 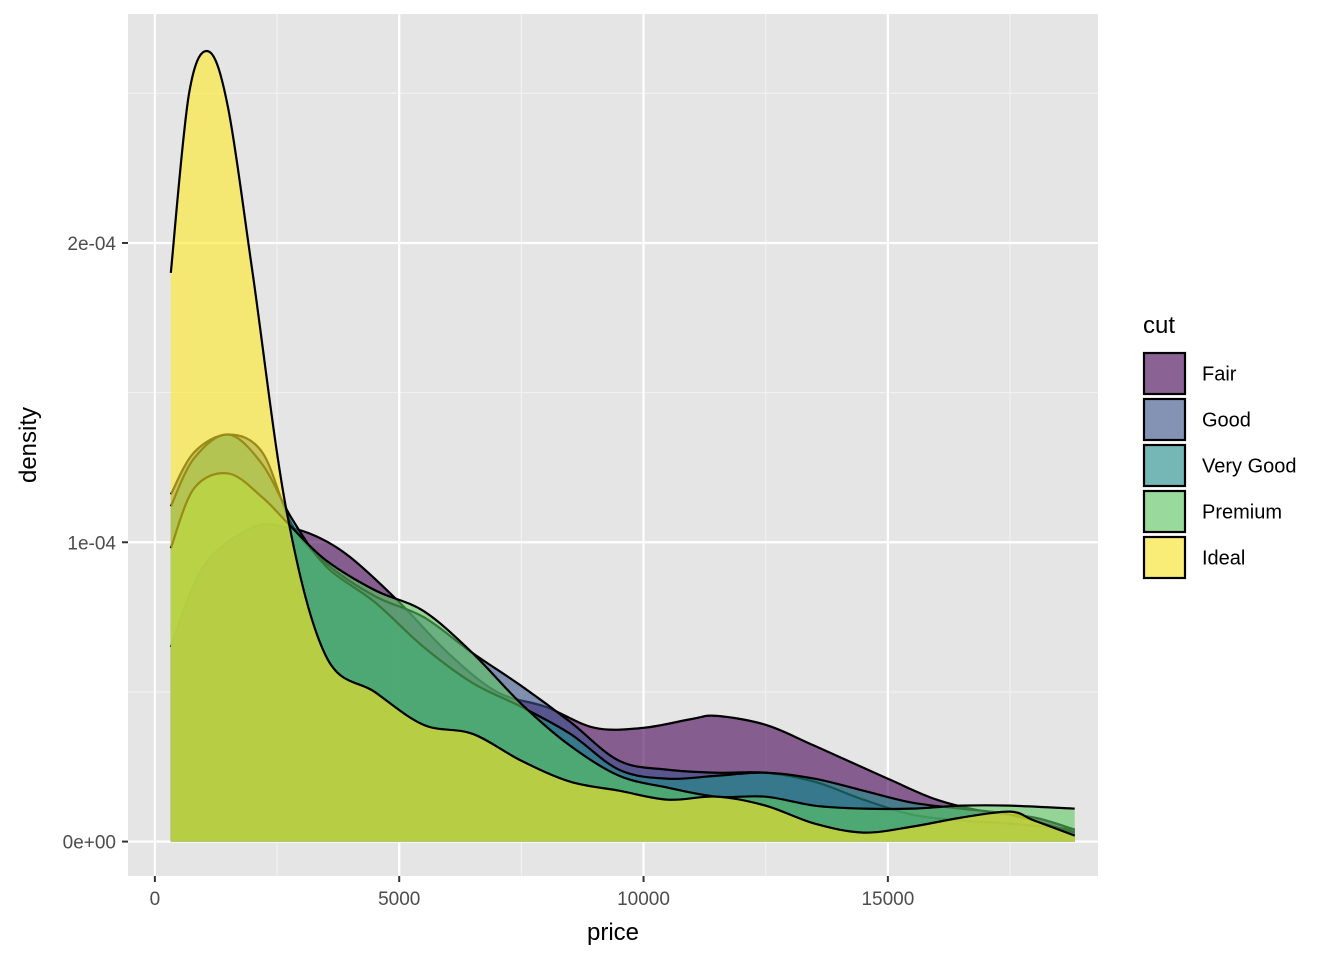 I want to click on legend: cut Fair Good Very Good Premium Ideal, so click(x=1219, y=446).